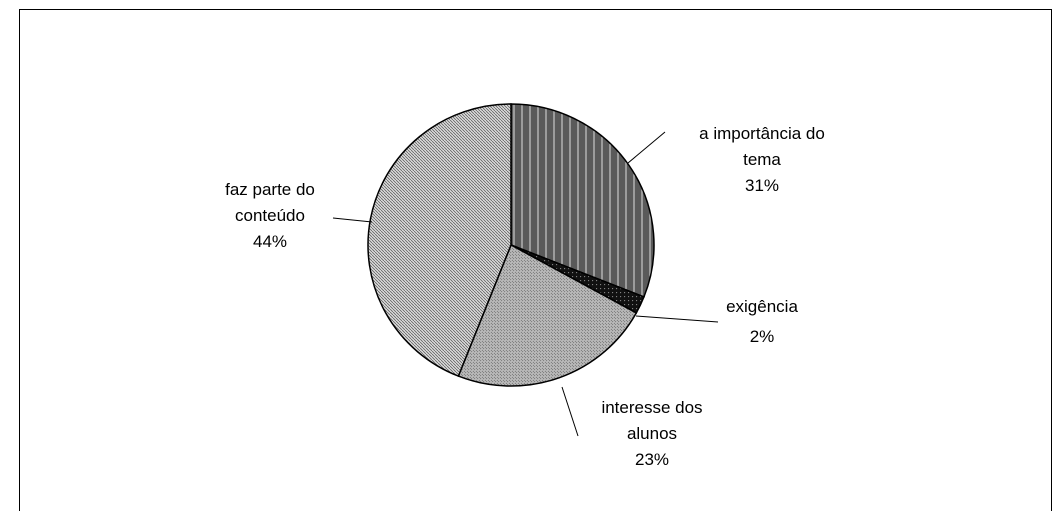 This screenshot has height=511, width=1053. Describe the element at coordinates (762, 306) in the screenshot. I see `category-label: exigência` at that location.